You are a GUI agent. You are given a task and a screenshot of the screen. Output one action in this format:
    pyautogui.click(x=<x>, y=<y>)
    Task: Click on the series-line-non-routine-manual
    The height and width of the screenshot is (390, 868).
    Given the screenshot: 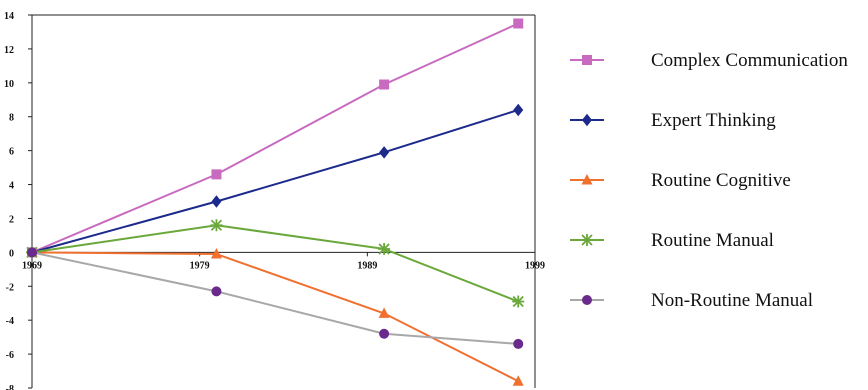 What is the action you would take?
    pyautogui.click(x=275, y=298)
    